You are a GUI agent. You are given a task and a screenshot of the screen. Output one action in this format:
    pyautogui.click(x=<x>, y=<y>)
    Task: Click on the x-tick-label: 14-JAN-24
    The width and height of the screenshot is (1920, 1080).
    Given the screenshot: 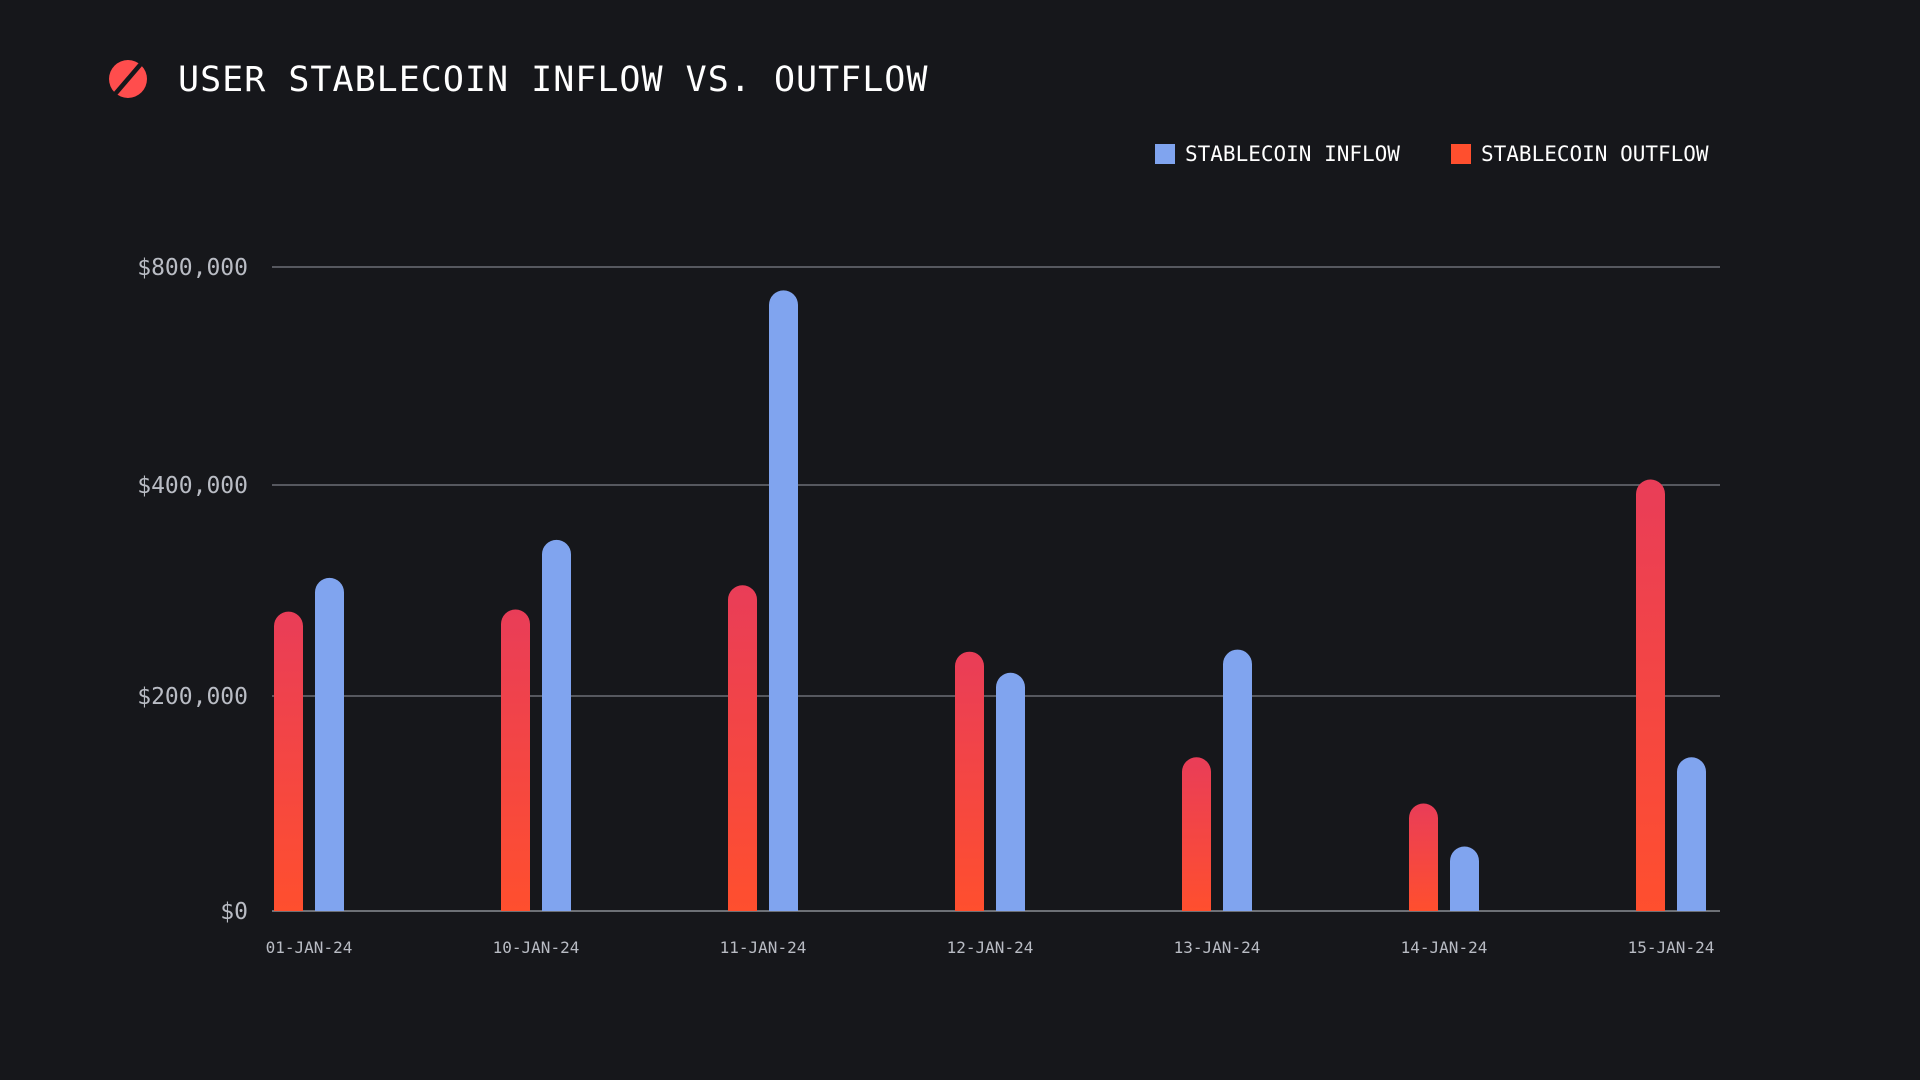 What is the action you would take?
    pyautogui.click(x=1444, y=947)
    